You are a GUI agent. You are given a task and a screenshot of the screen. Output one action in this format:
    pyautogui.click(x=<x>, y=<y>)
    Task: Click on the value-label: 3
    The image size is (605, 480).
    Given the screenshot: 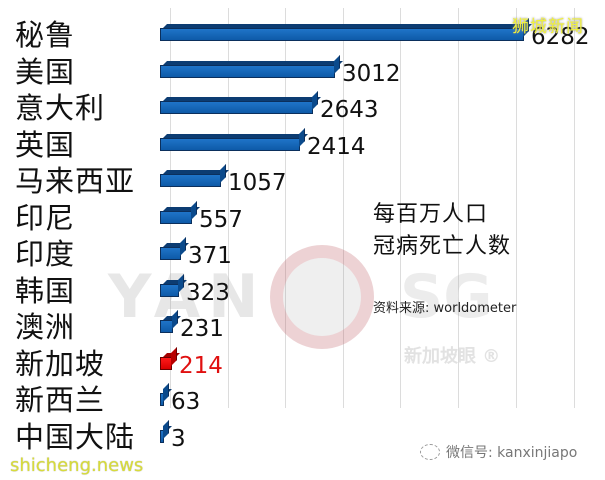 What is the action you would take?
    pyautogui.click(x=178, y=438)
    